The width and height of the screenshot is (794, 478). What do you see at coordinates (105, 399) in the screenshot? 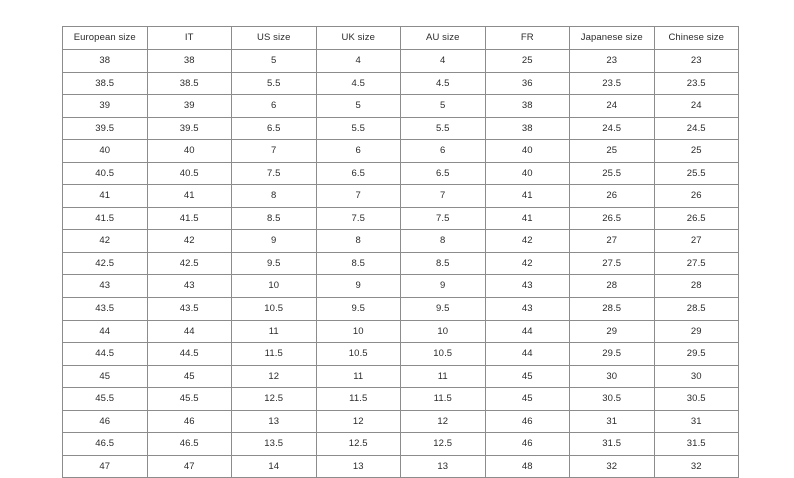
I see `table-cell: 45.5` at bounding box center [105, 399].